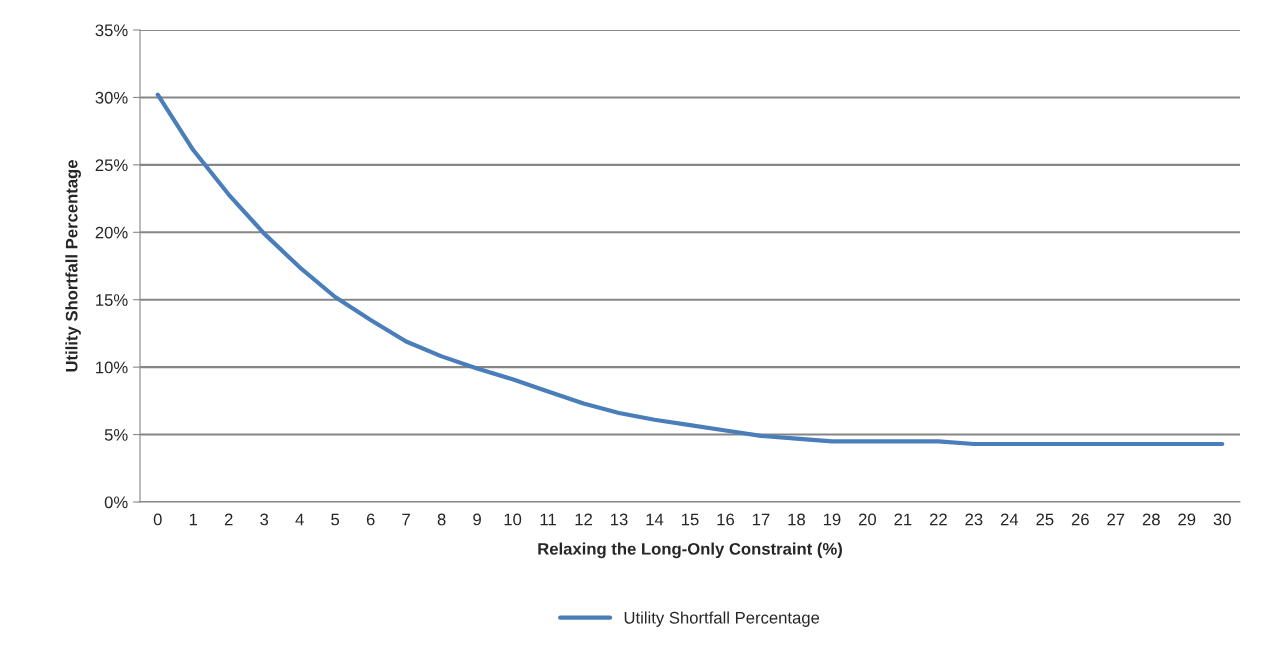  I want to click on x-tick-label: 30, so click(1222, 519).